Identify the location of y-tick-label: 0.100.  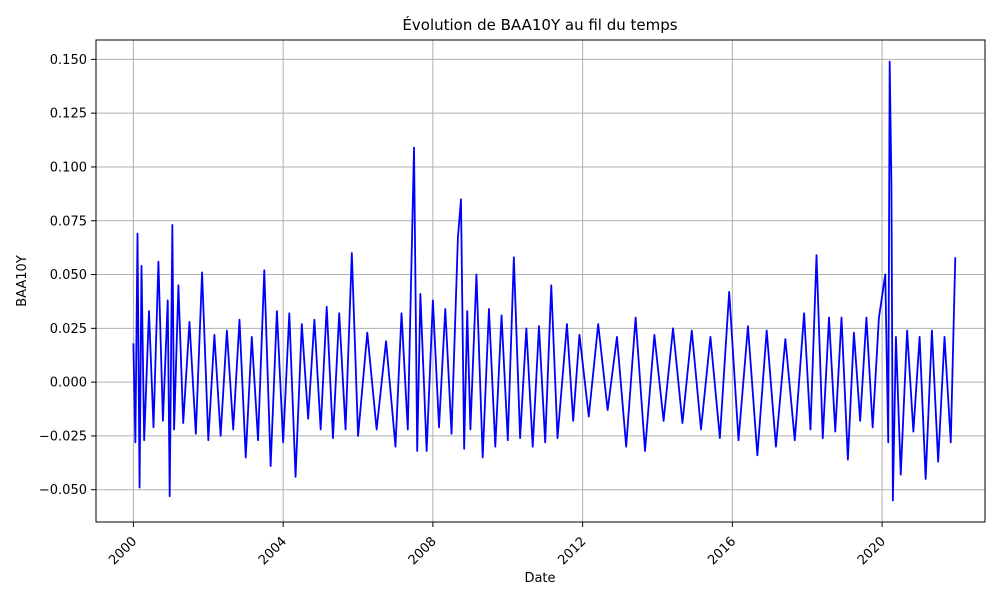
(68, 167).